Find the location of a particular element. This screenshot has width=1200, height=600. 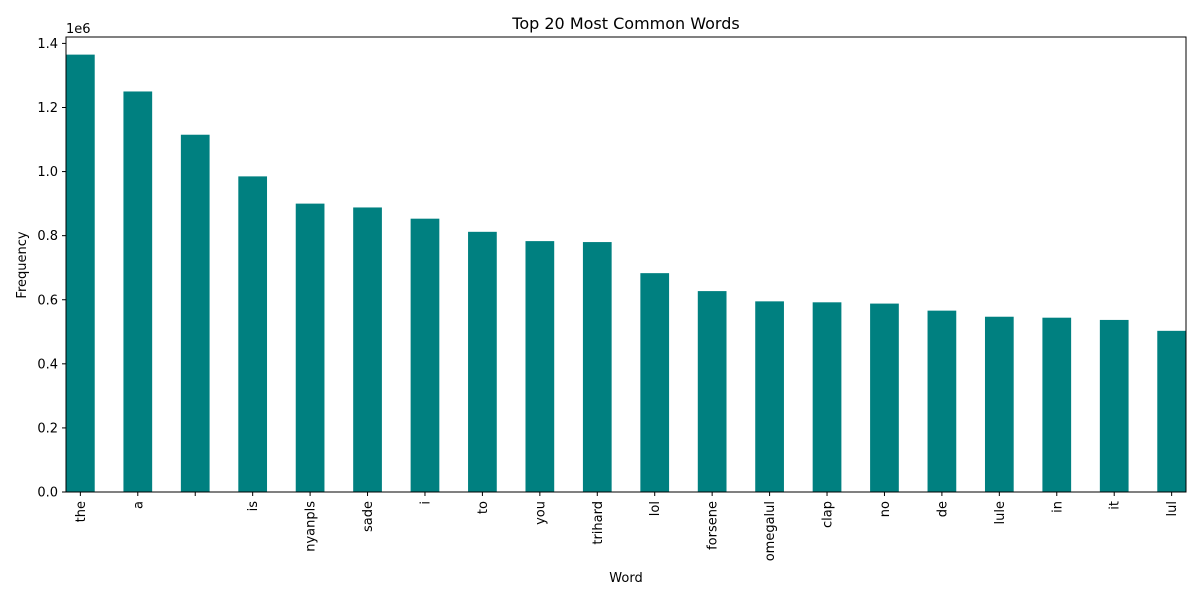

x-tick-label: lol is located at coordinates (655, 508).